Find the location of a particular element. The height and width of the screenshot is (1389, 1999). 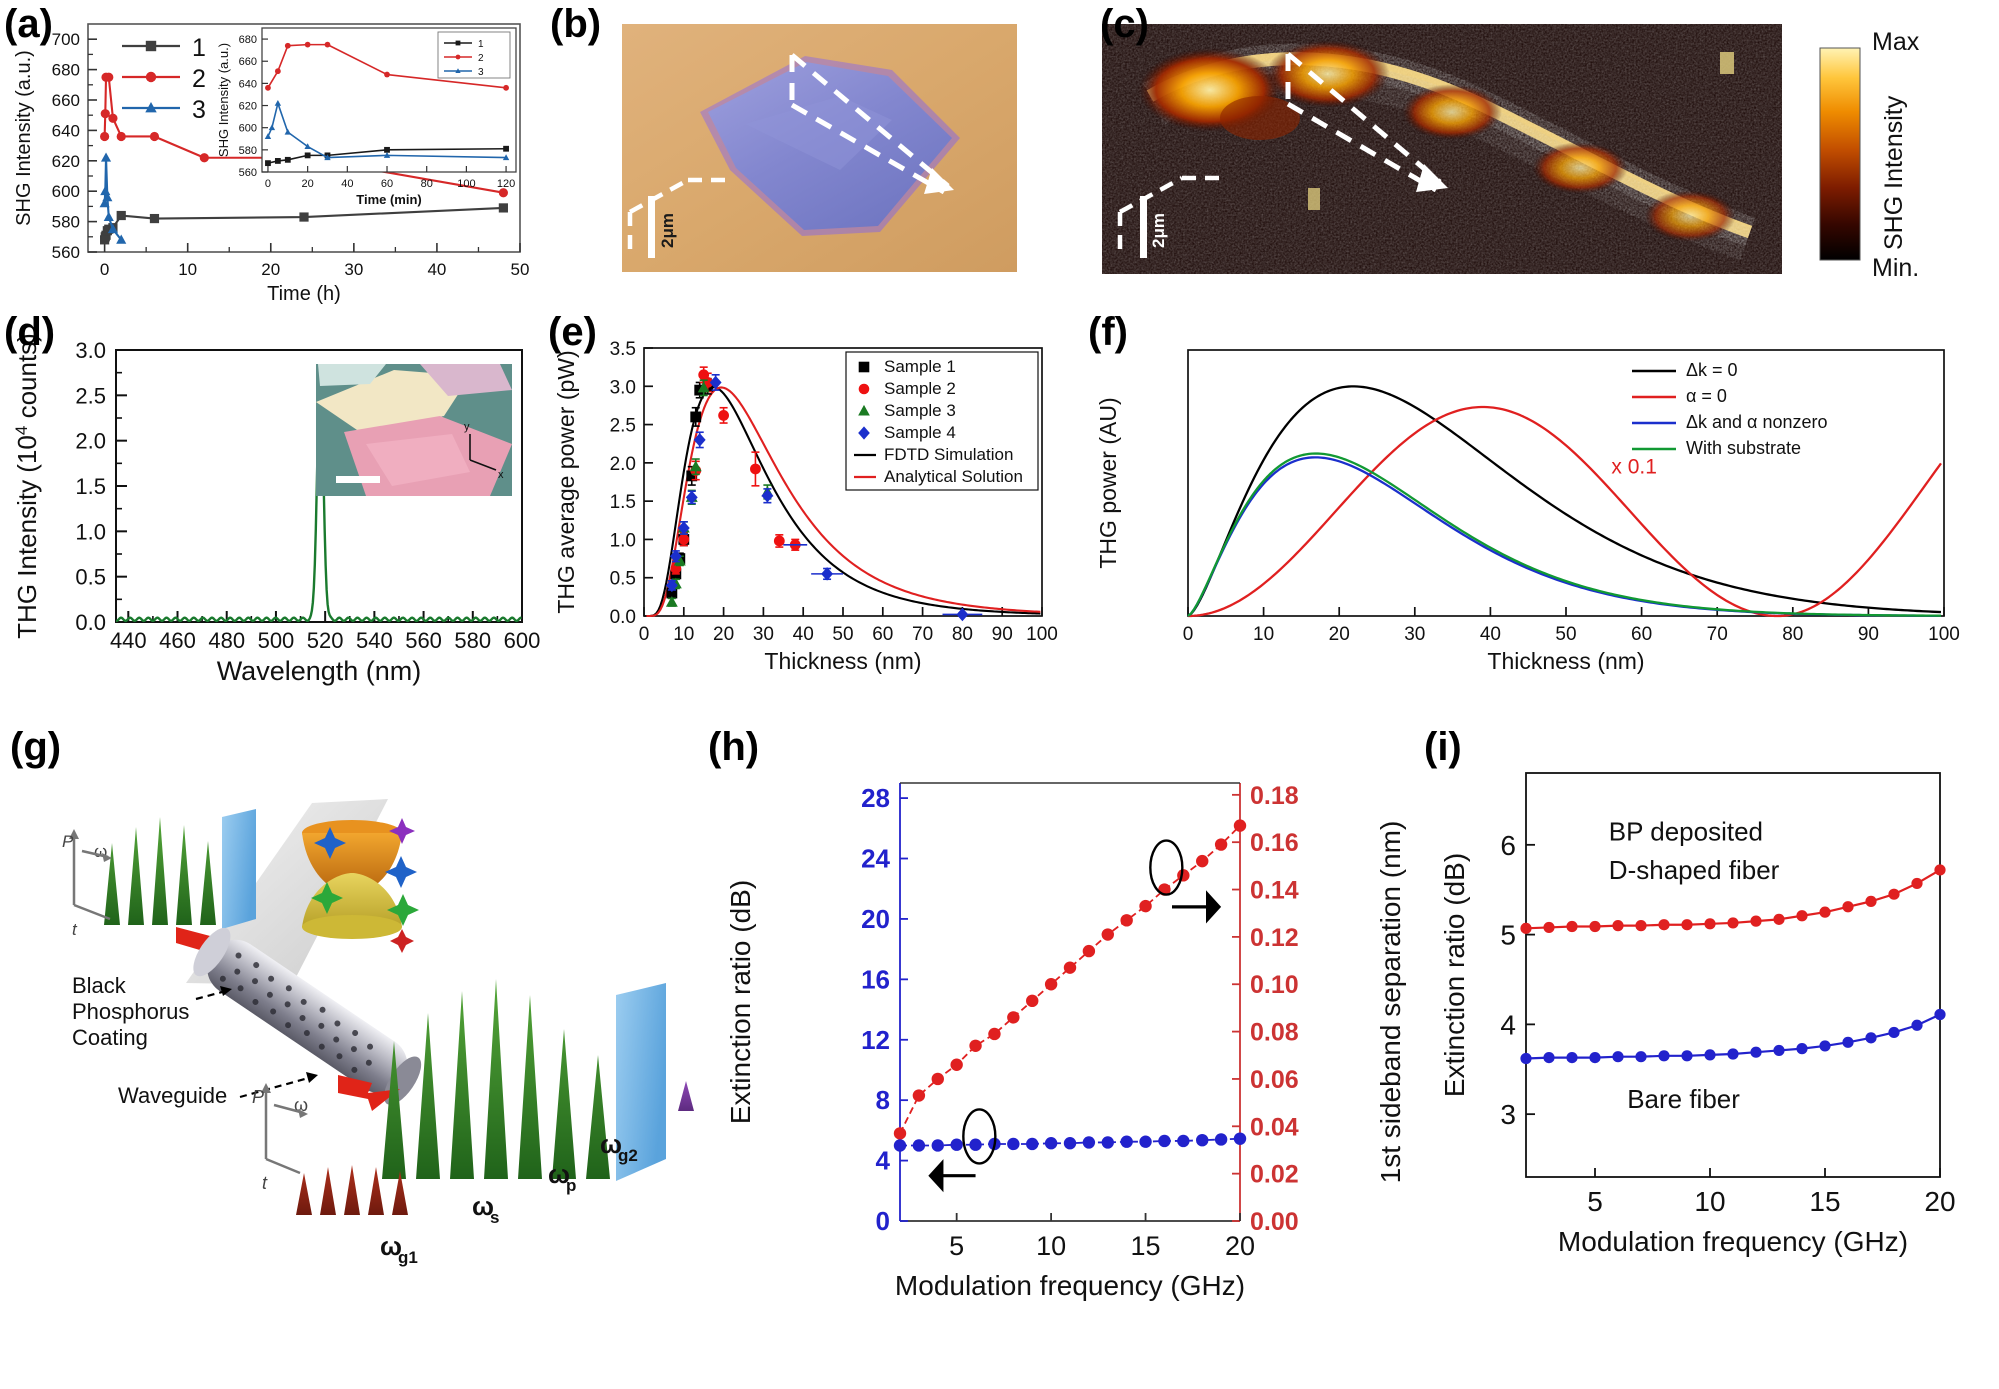

y-tick-label: 2.0 is located at coordinates (90, 441).